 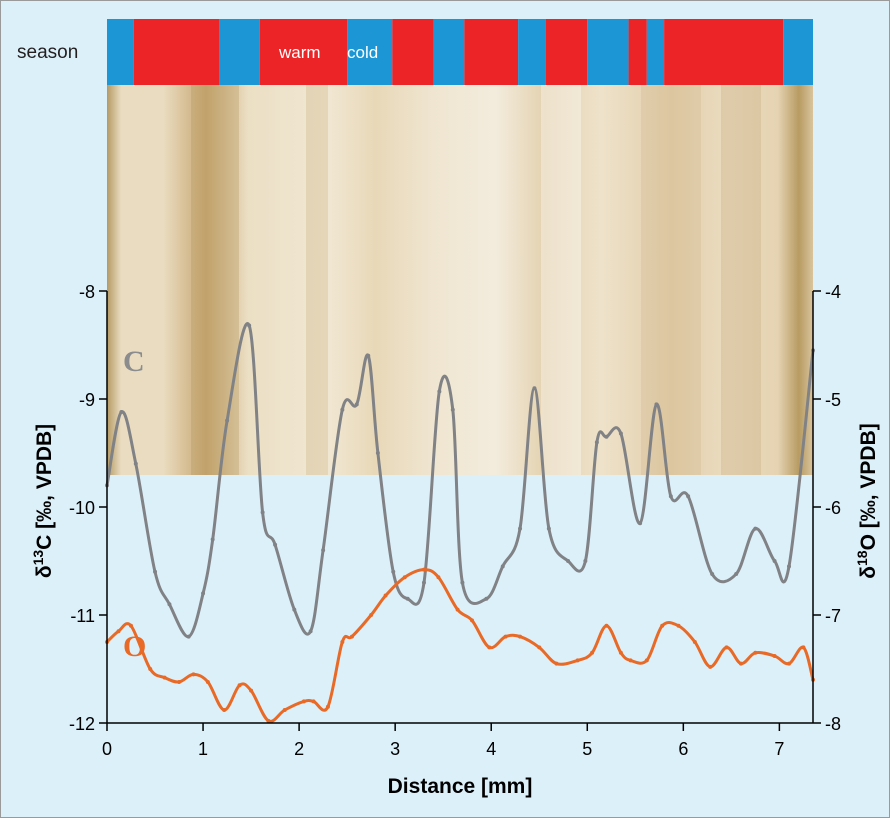 What do you see at coordinates (833, 508) in the screenshot?
I see `right-y-tick-label: -6` at bounding box center [833, 508].